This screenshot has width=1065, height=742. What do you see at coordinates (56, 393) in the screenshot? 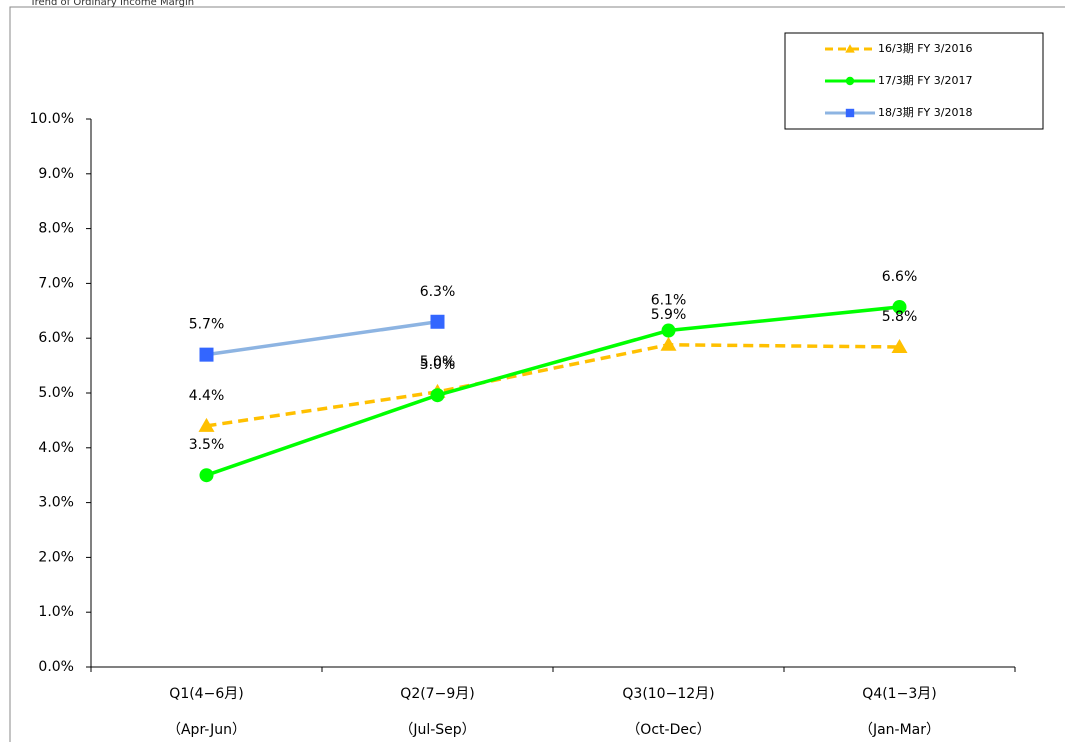
I see `y-tick-label: 5.0%` at bounding box center [56, 393].